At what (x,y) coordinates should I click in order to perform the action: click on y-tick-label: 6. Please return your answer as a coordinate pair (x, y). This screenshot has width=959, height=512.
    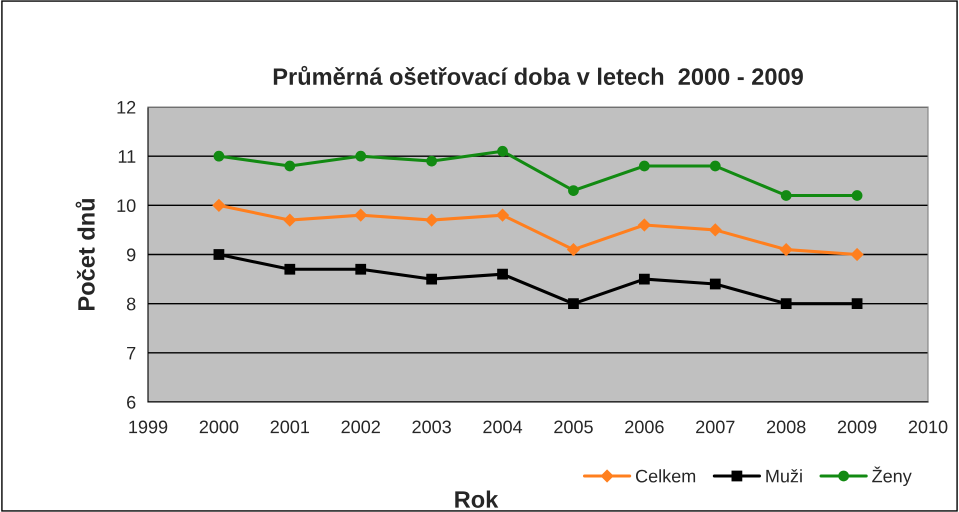
    Looking at the image, I should click on (131, 402).